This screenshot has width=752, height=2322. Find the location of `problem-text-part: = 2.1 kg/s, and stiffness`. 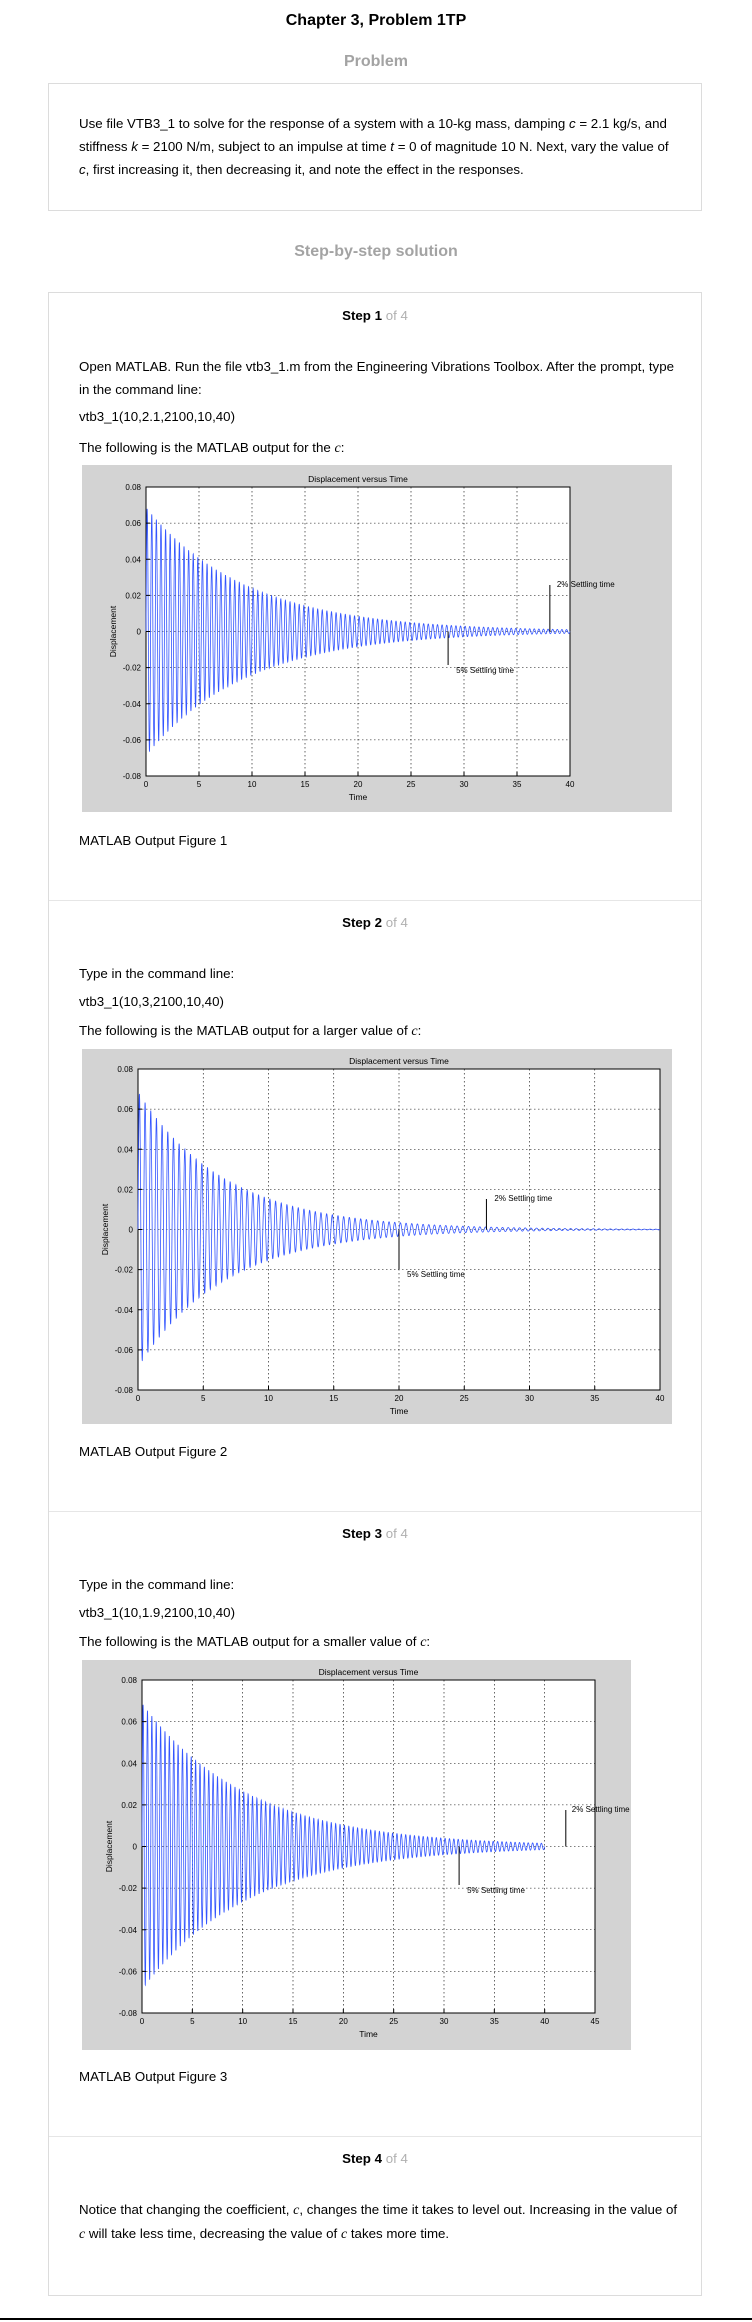

problem-text-part: = 2.1 kg/s, and stiffness is located at coordinates (373, 135).